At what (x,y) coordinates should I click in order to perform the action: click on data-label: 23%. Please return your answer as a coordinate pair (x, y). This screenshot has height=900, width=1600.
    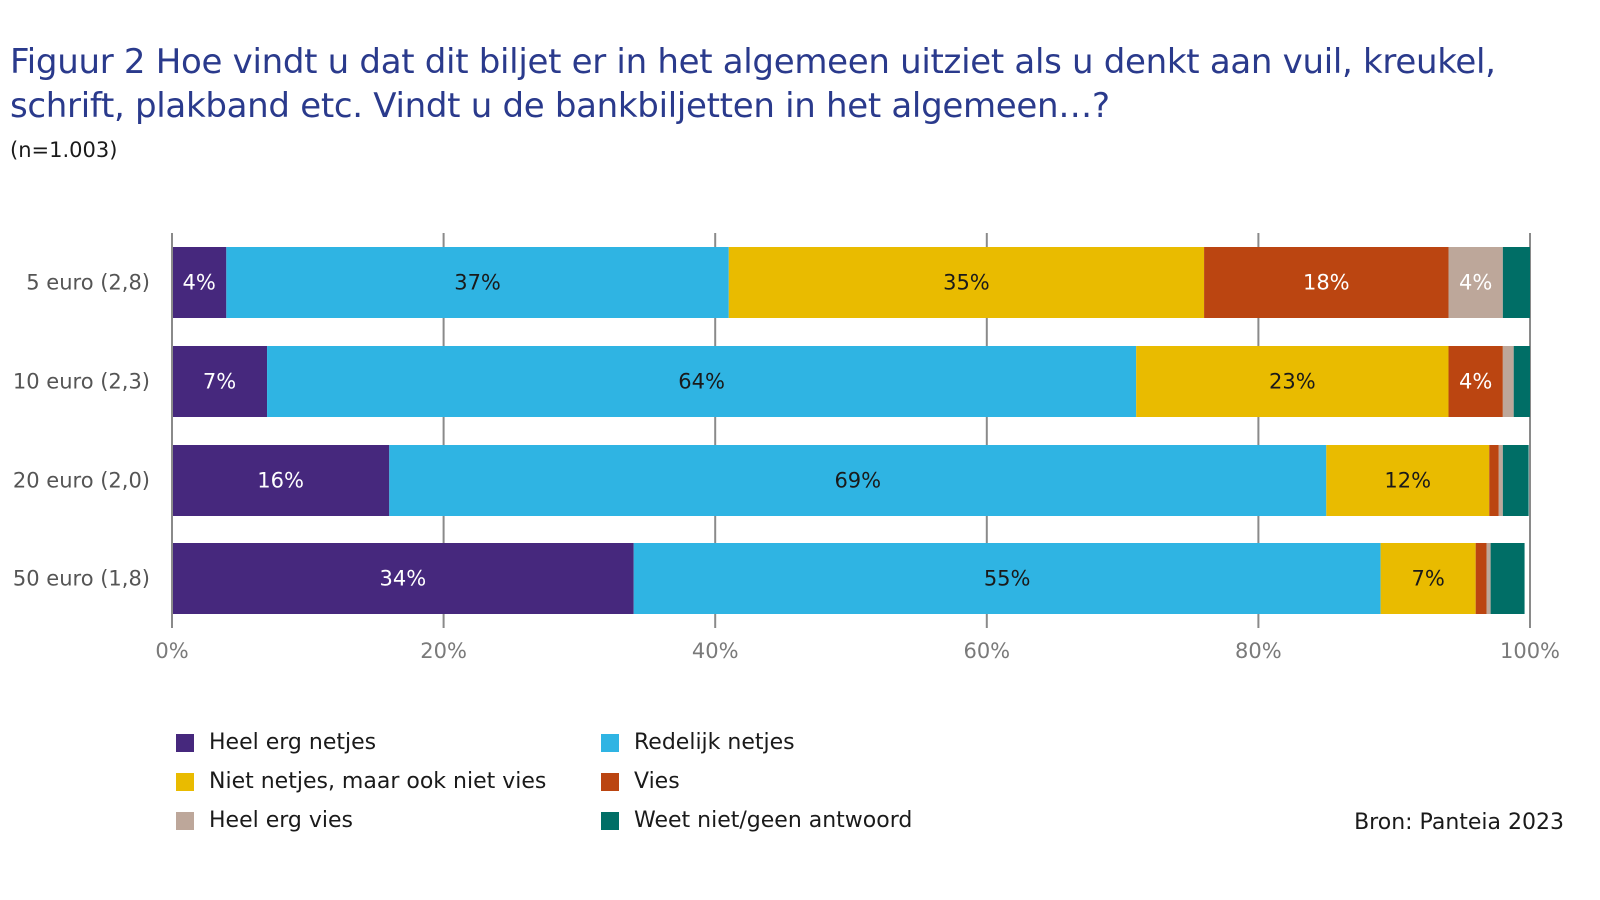
    Looking at the image, I should click on (1292, 382).